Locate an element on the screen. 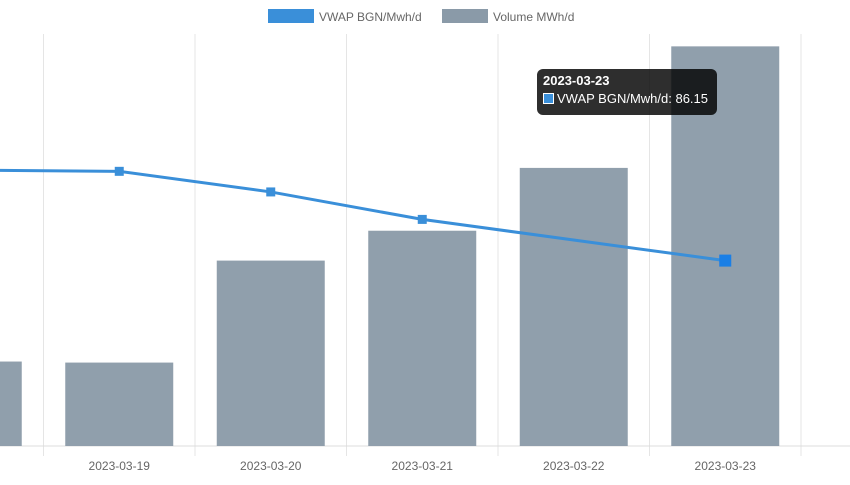 The width and height of the screenshot is (850, 485). x-tick-label: 2023-03-19 is located at coordinates (120, 466).